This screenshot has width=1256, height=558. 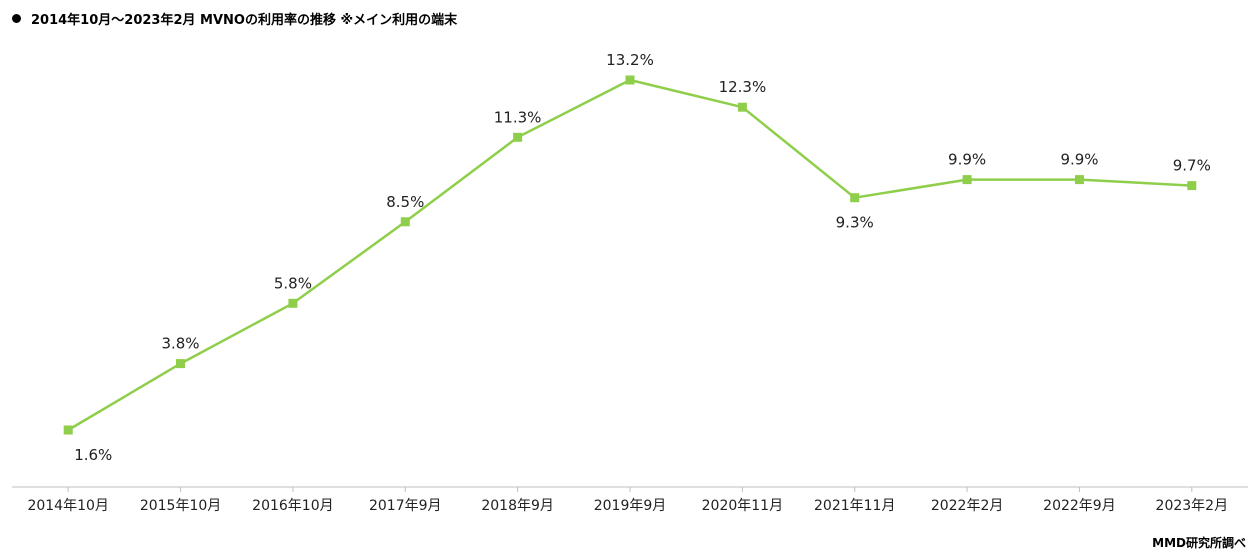 I want to click on data-label: 1.6%, so click(x=93, y=455).